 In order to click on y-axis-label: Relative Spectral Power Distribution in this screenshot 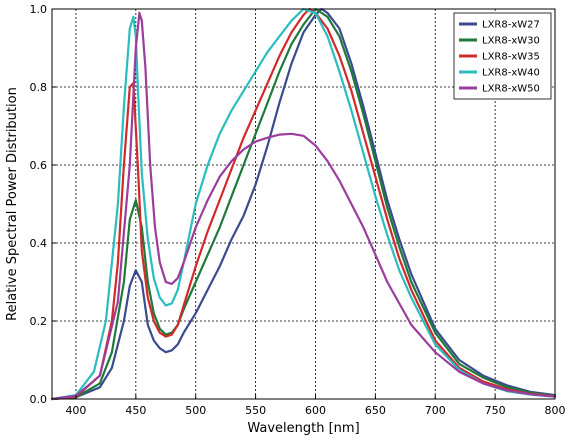, I will do `click(12, 204)`.